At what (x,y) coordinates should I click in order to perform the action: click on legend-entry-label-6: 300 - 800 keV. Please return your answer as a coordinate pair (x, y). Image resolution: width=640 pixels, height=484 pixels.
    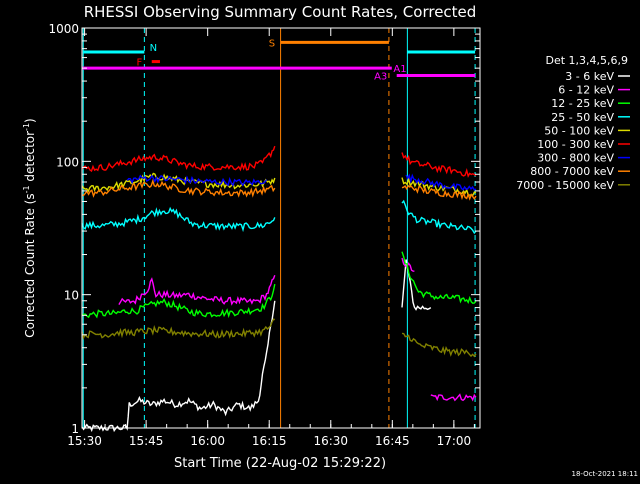
    Looking at the image, I should click on (575, 158).